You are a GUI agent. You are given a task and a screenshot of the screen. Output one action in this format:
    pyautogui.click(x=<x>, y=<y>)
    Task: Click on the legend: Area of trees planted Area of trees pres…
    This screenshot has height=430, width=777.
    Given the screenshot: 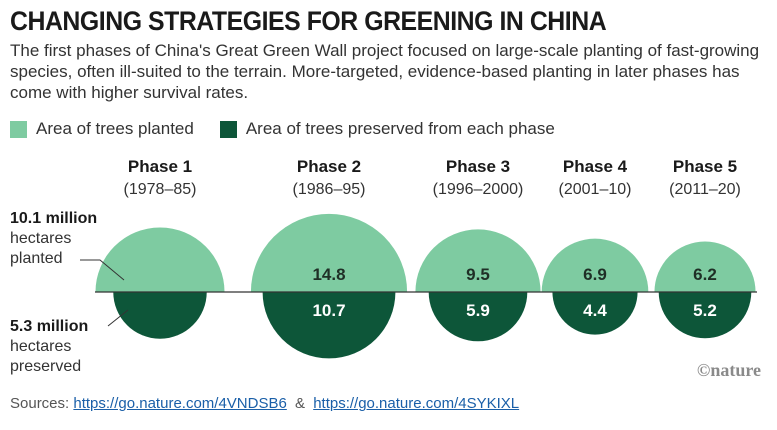 What is the action you would take?
    pyautogui.click(x=295, y=129)
    